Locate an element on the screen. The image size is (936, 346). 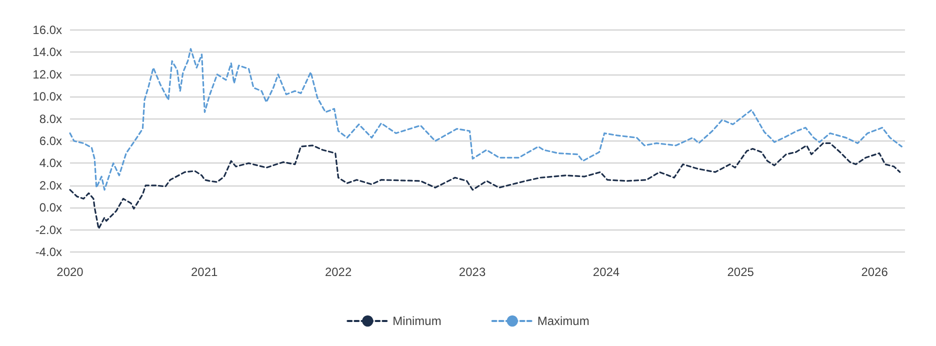
y-tick-label: 4.0x is located at coordinates (50, 163).